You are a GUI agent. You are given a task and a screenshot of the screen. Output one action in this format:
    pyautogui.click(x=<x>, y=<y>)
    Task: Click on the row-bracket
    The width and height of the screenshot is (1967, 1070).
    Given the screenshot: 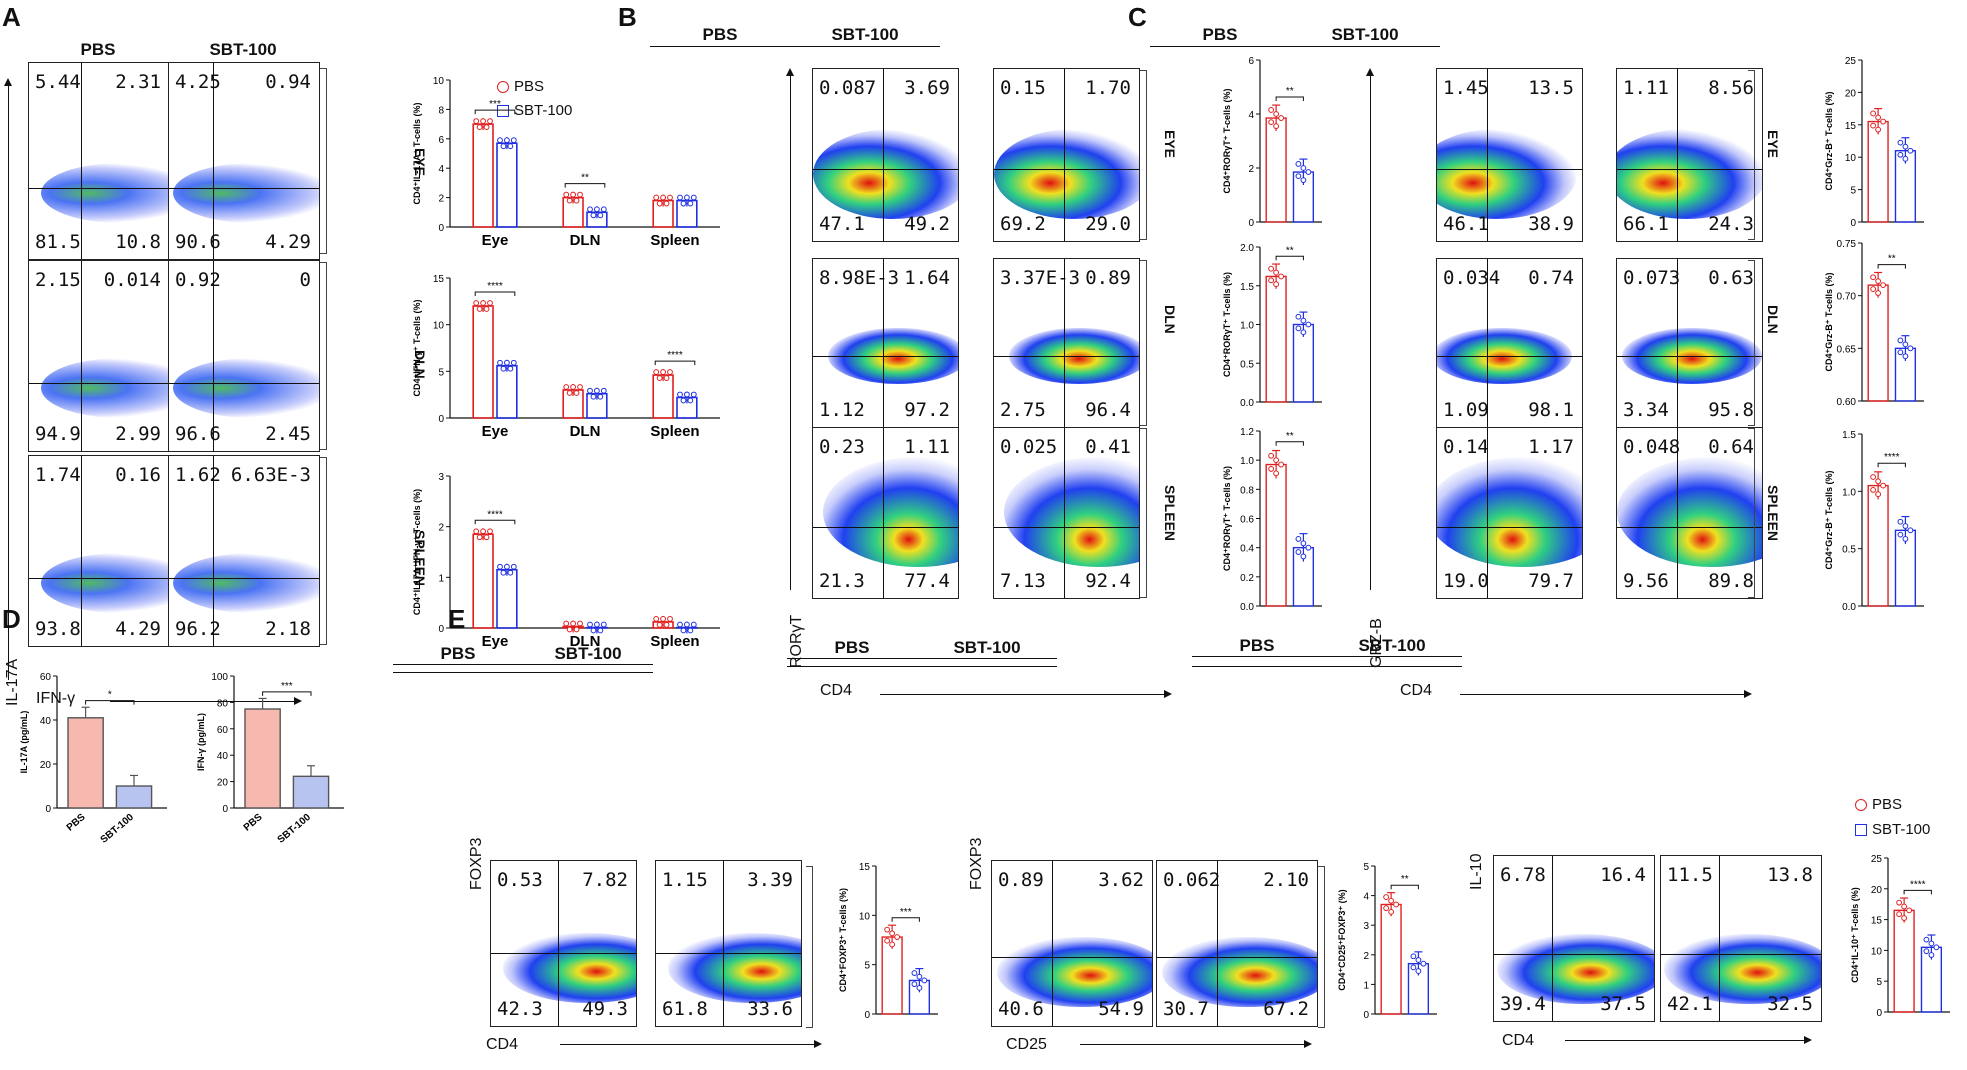 What is the action you would take?
    pyautogui.click(x=323, y=551)
    